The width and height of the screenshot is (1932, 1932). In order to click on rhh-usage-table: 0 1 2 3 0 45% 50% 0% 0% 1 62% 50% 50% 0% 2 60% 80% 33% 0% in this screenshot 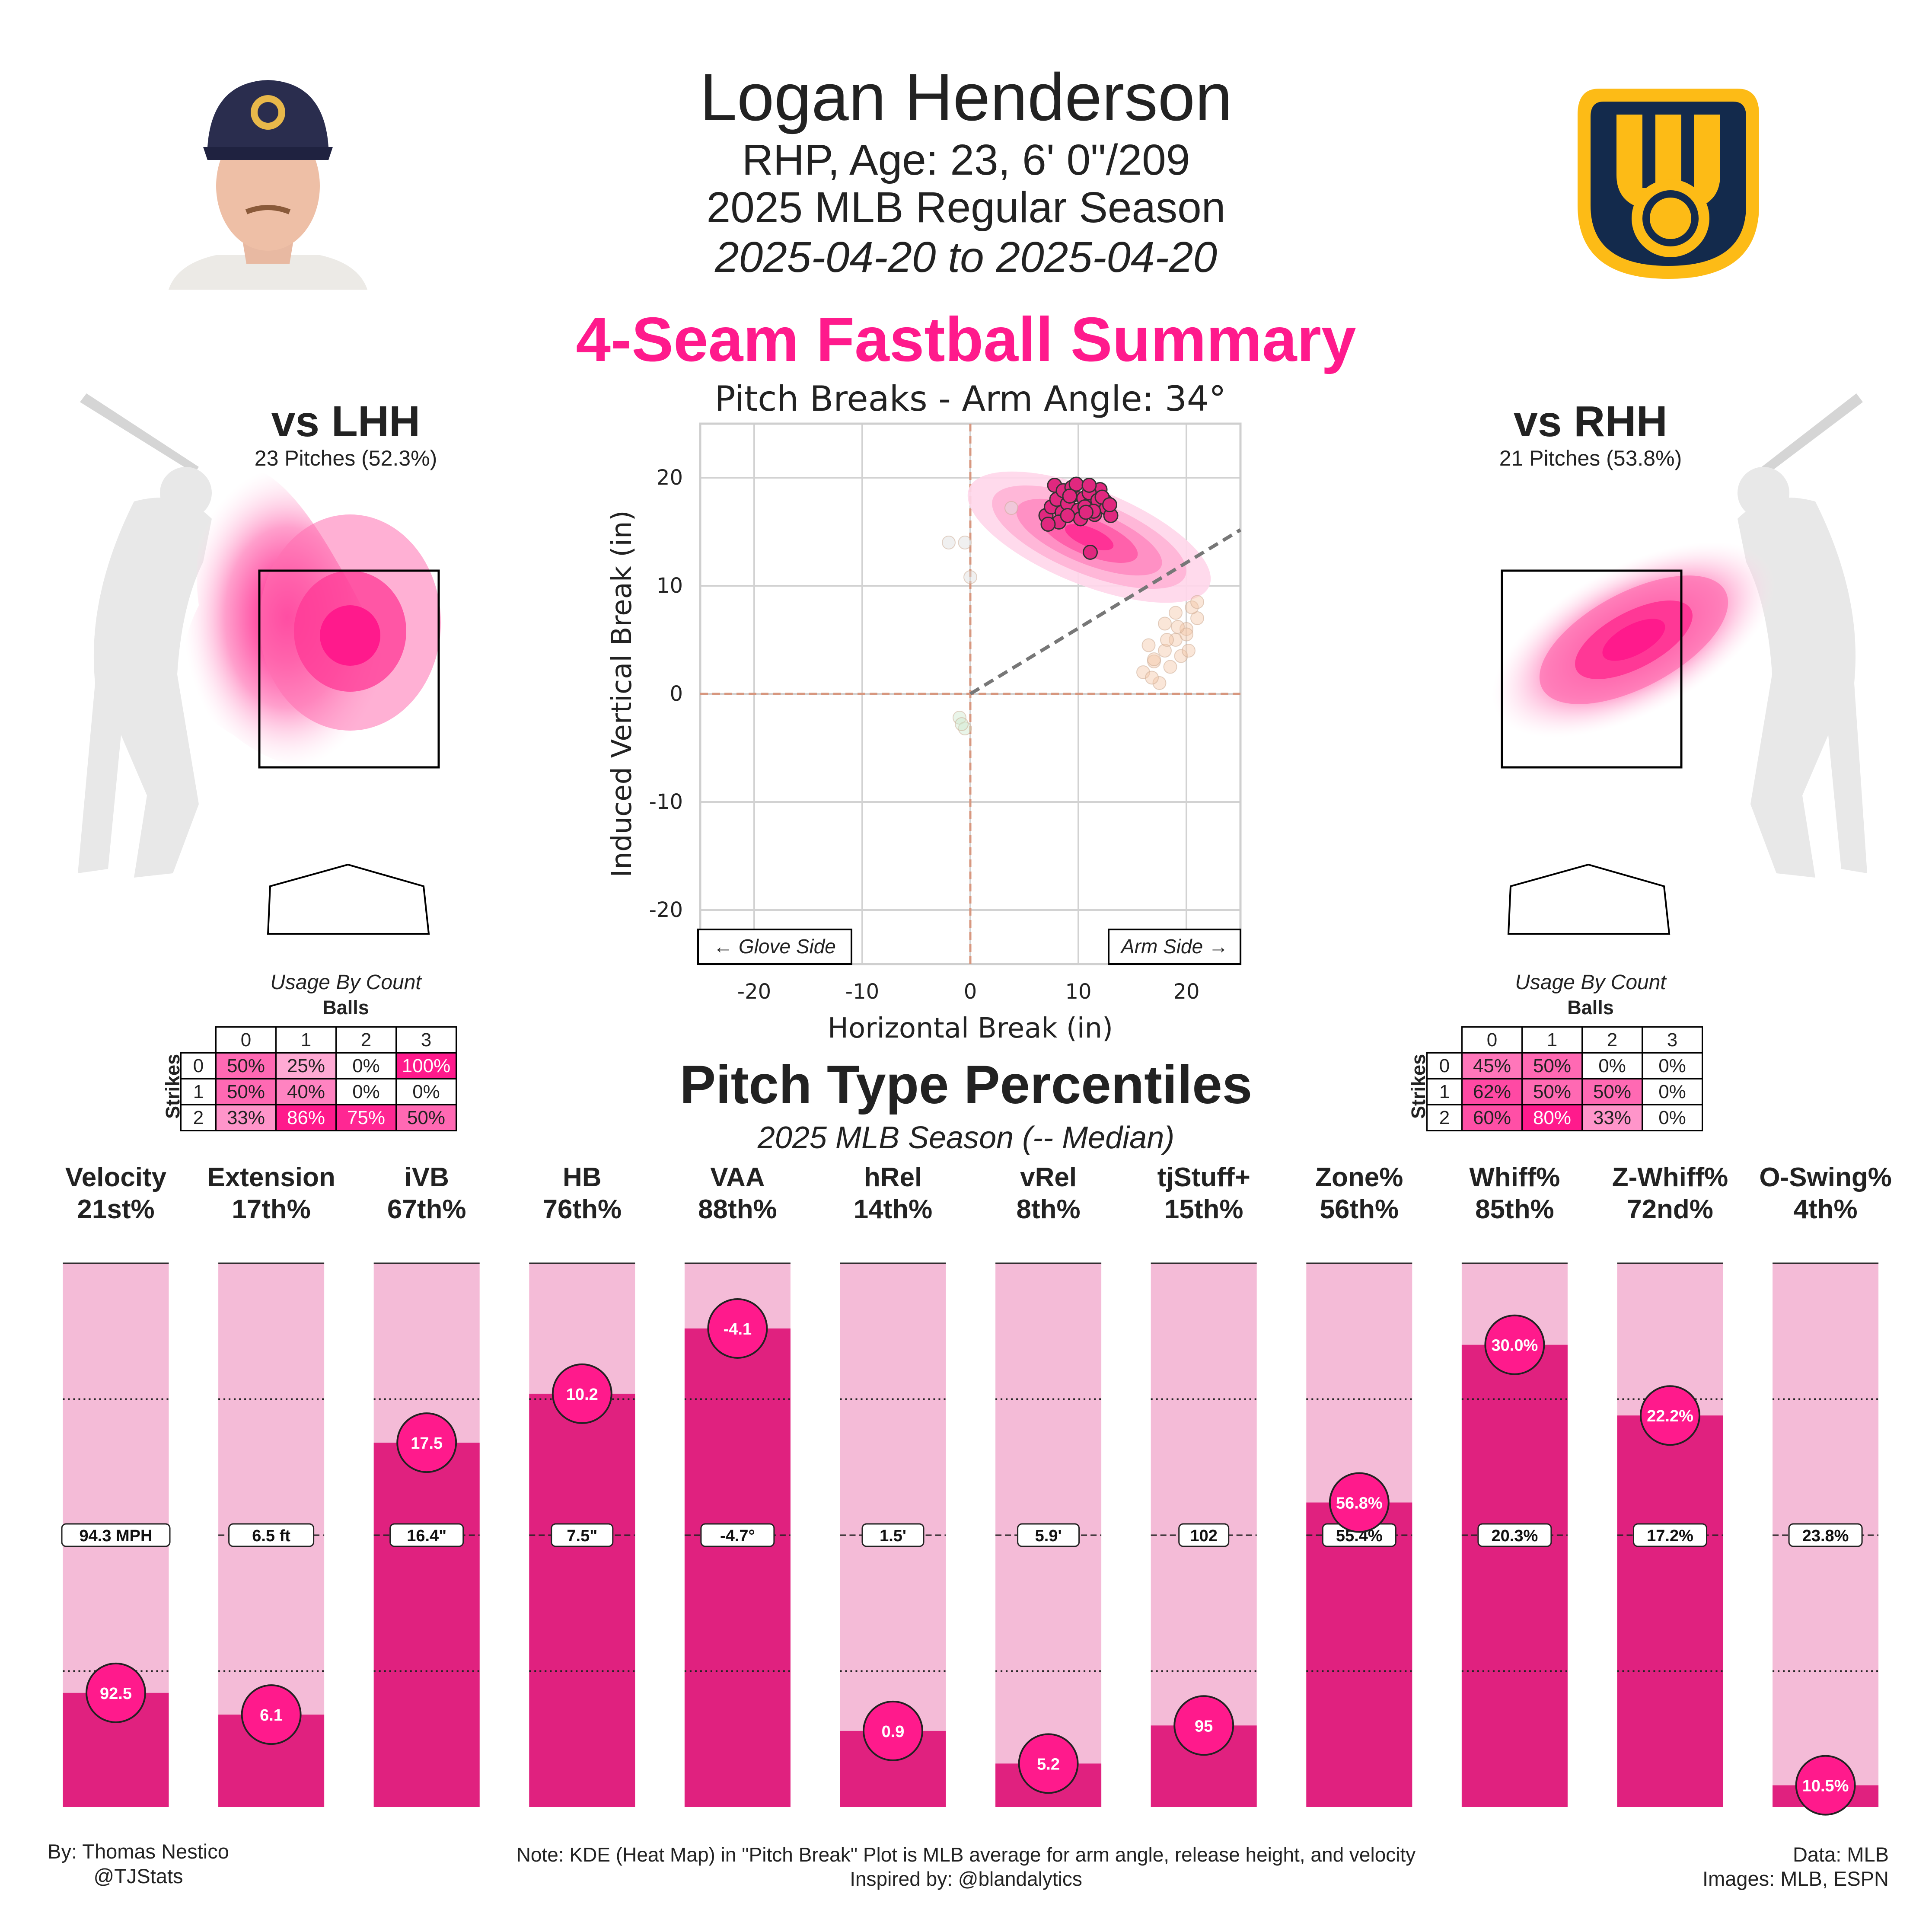, I will do `click(1564, 1078)`.